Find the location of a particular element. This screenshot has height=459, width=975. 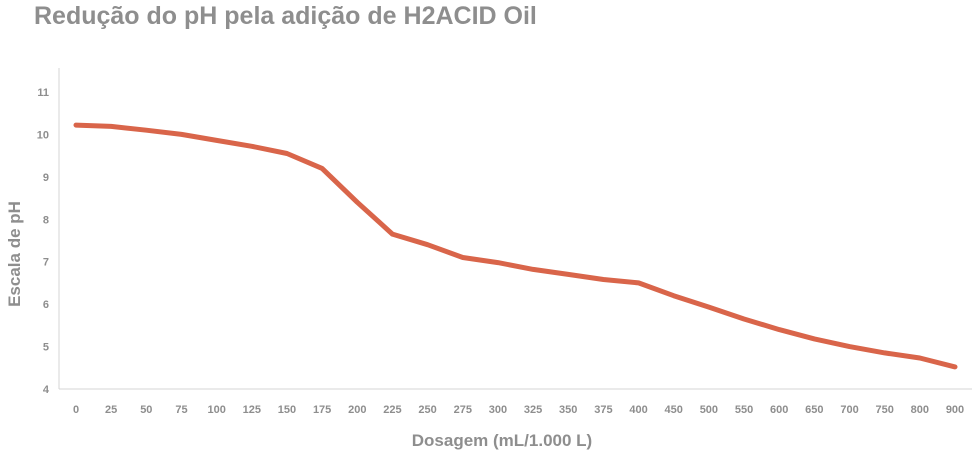

x-tick-label: 400 is located at coordinates (638, 410).